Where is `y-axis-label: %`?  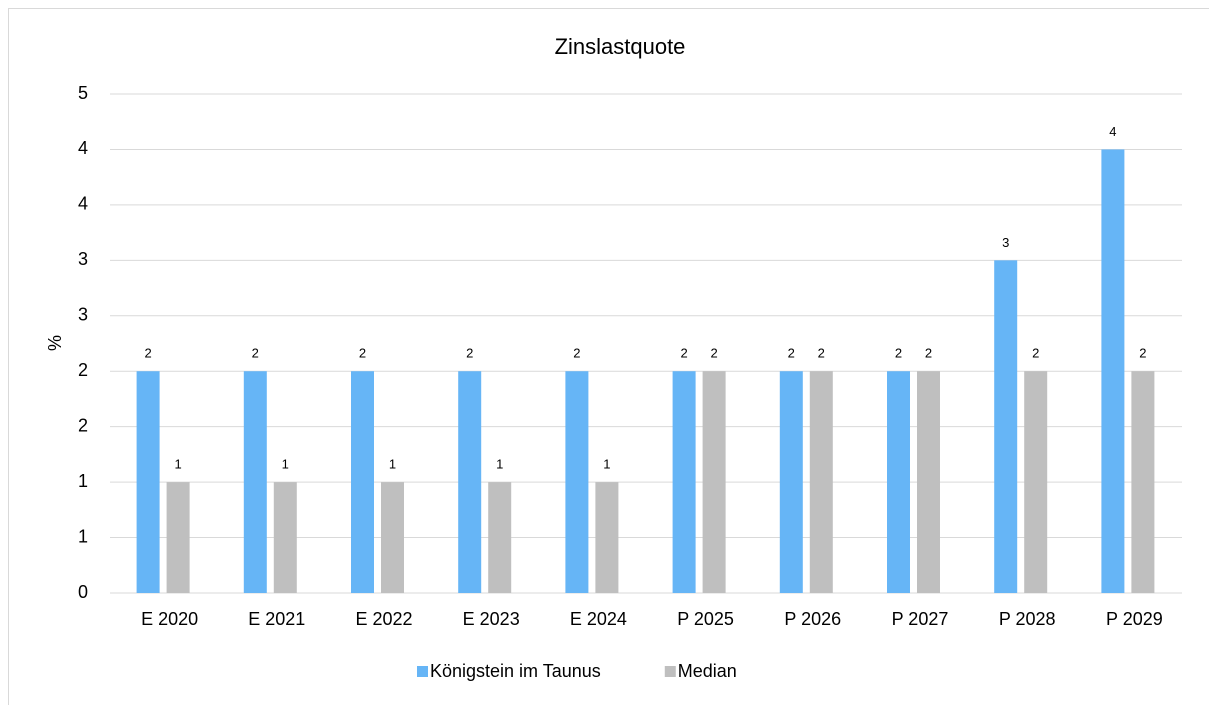 y-axis-label: % is located at coordinates (55, 343).